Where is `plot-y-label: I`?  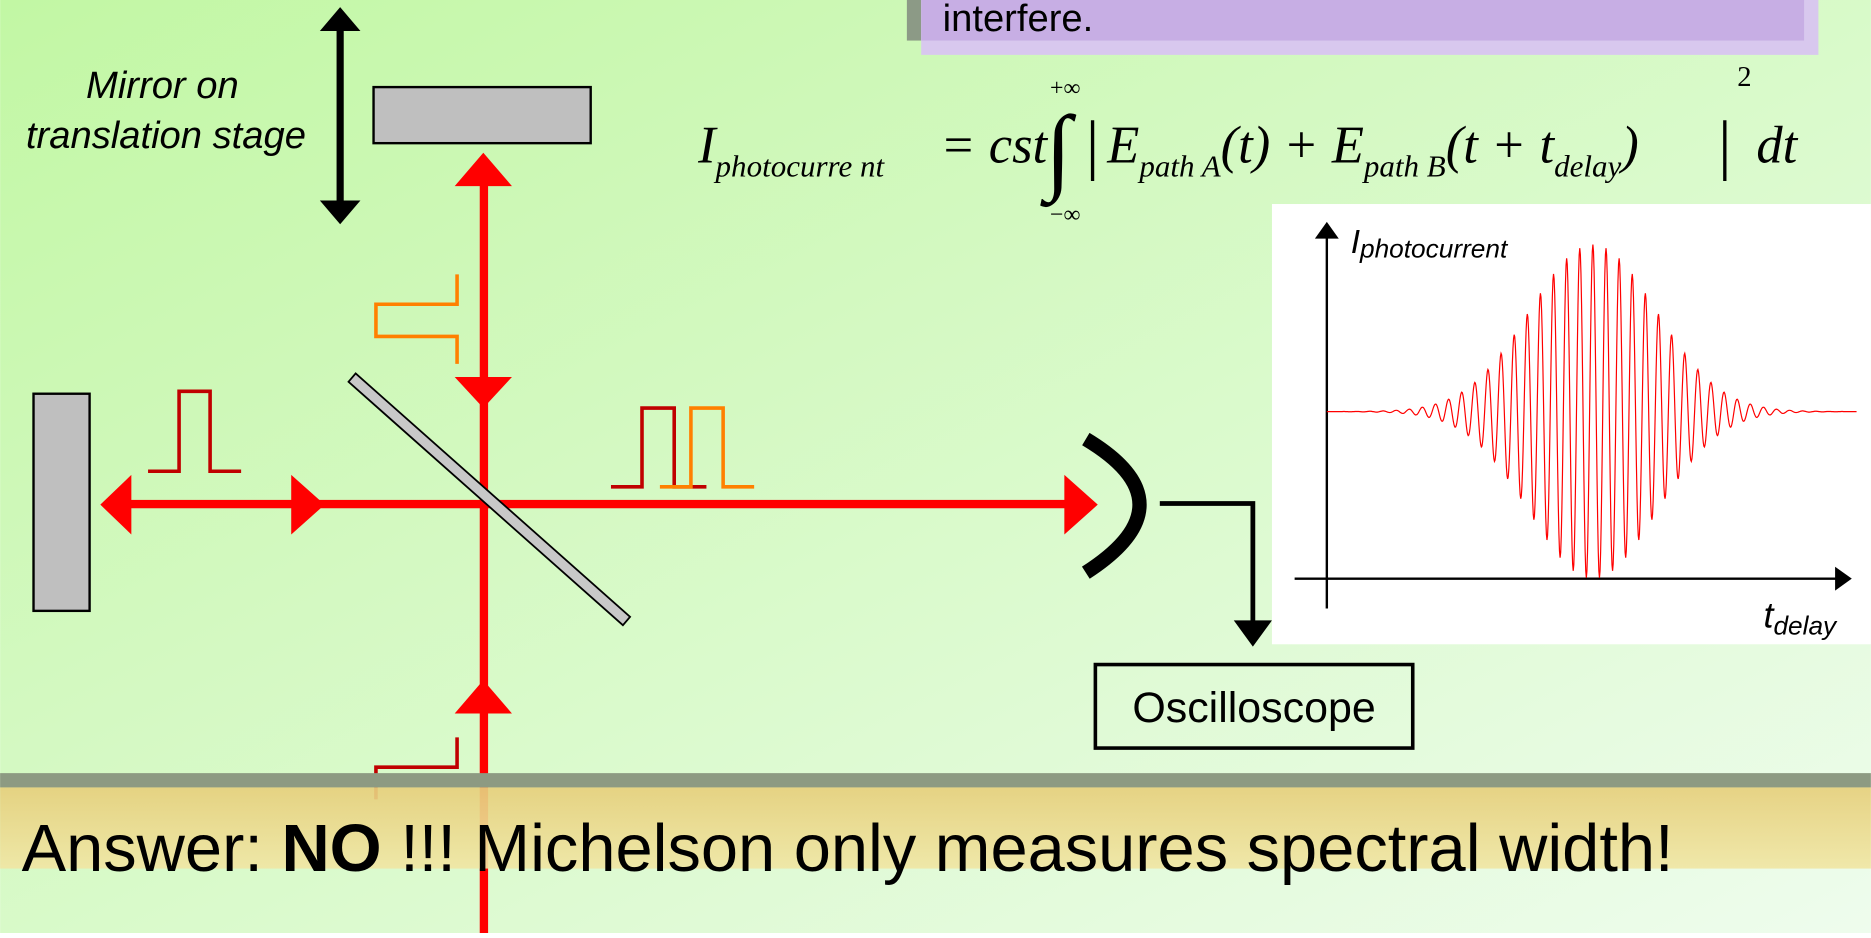
plot-y-label: I is located at coordinates (1355, 242).